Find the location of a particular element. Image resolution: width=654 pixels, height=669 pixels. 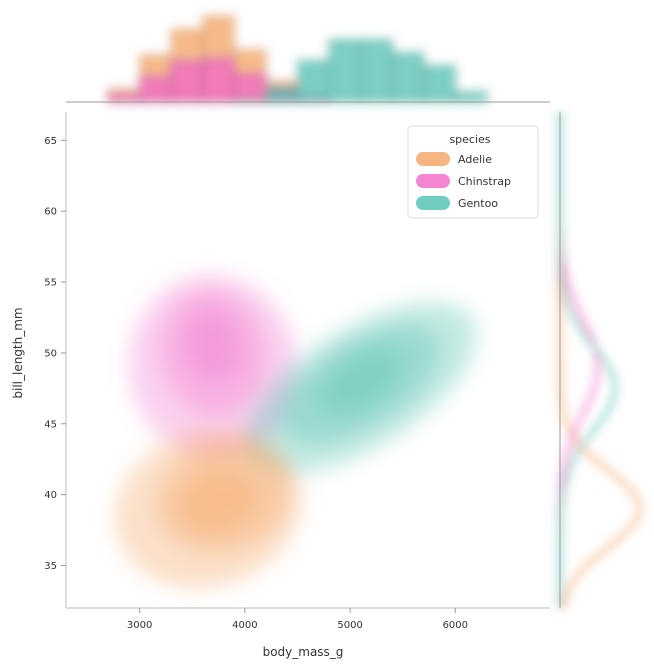

kde-gentoo is located at coordinates (360, 388).